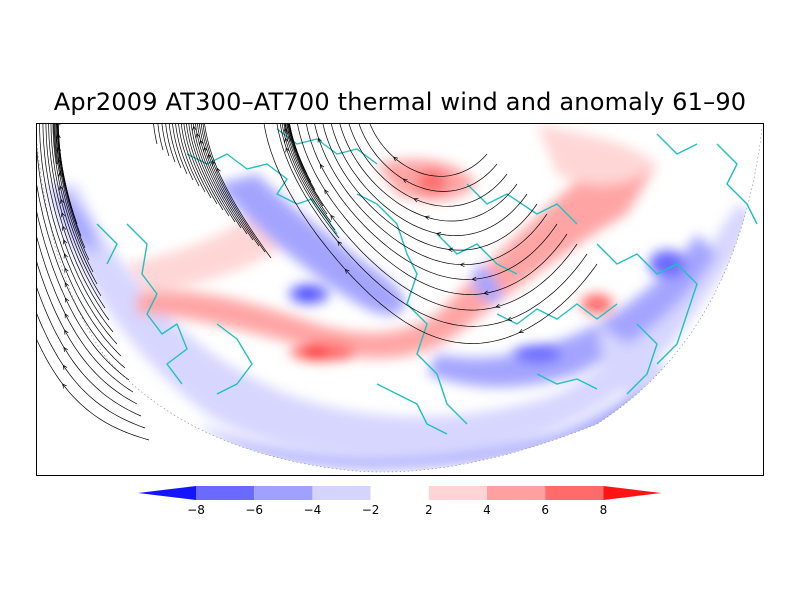  I want to click on colorbar-tick-label: −4, so click(313, 510).